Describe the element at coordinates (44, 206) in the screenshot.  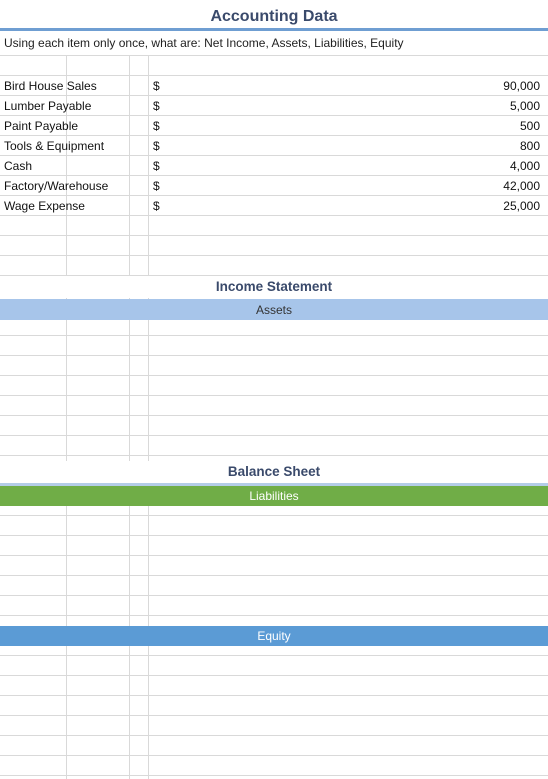
I see `item-label: Wage Expense` at that location.